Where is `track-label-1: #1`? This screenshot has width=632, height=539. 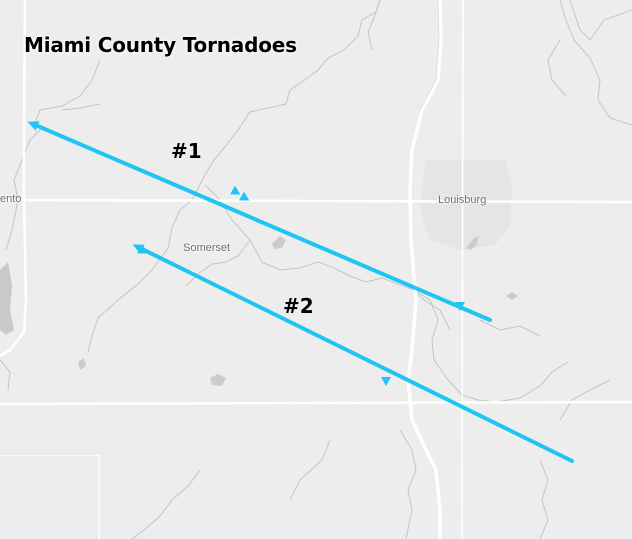 track-label-1: #1 is located at coordinates (186, 151).